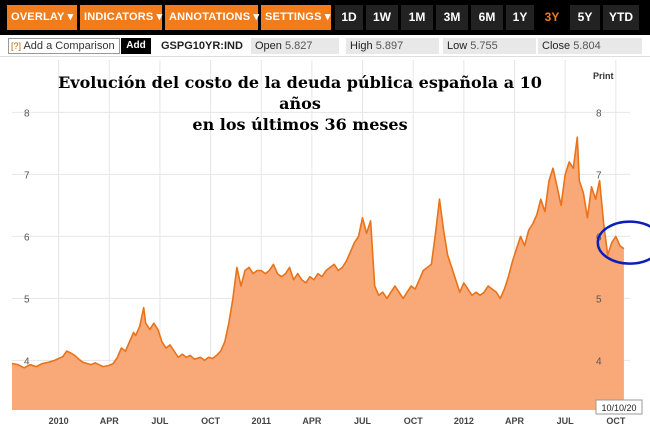 This screenshot has height=430, width=650. Describe the element at coordinates (16, 46) in the screenshot. I see `help-icon: [?]` at that location.